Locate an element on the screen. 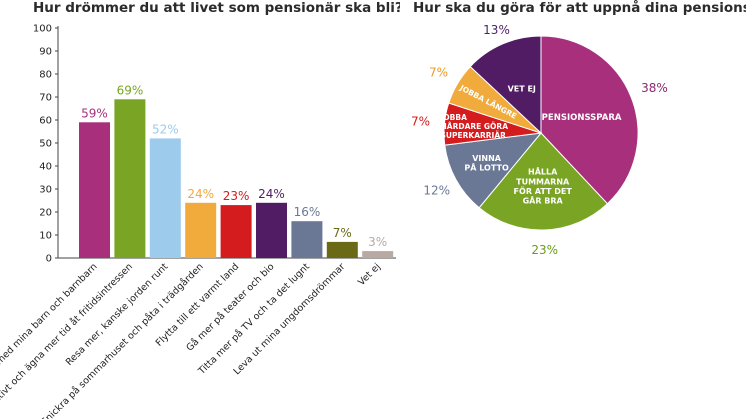  pie-slice-name-line: FÖR ATT DET is located at coordinates (543, 191).